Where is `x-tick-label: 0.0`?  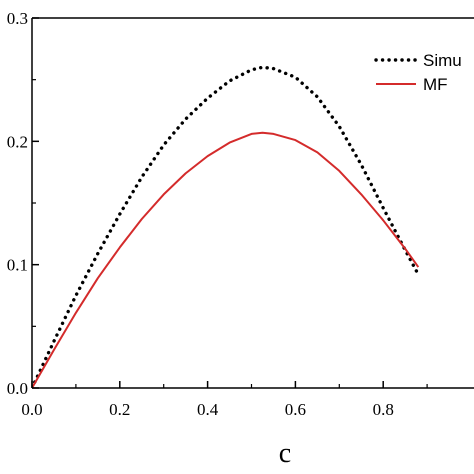
x-tick-label: 0.0 is located at coordinates (31, 409).